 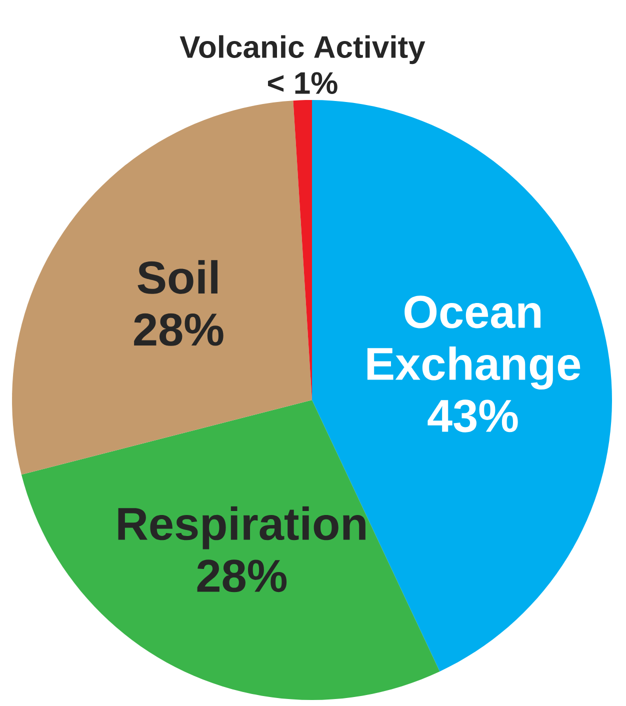 I want to click on slice-label: Soil, so click(x=178, y=277).